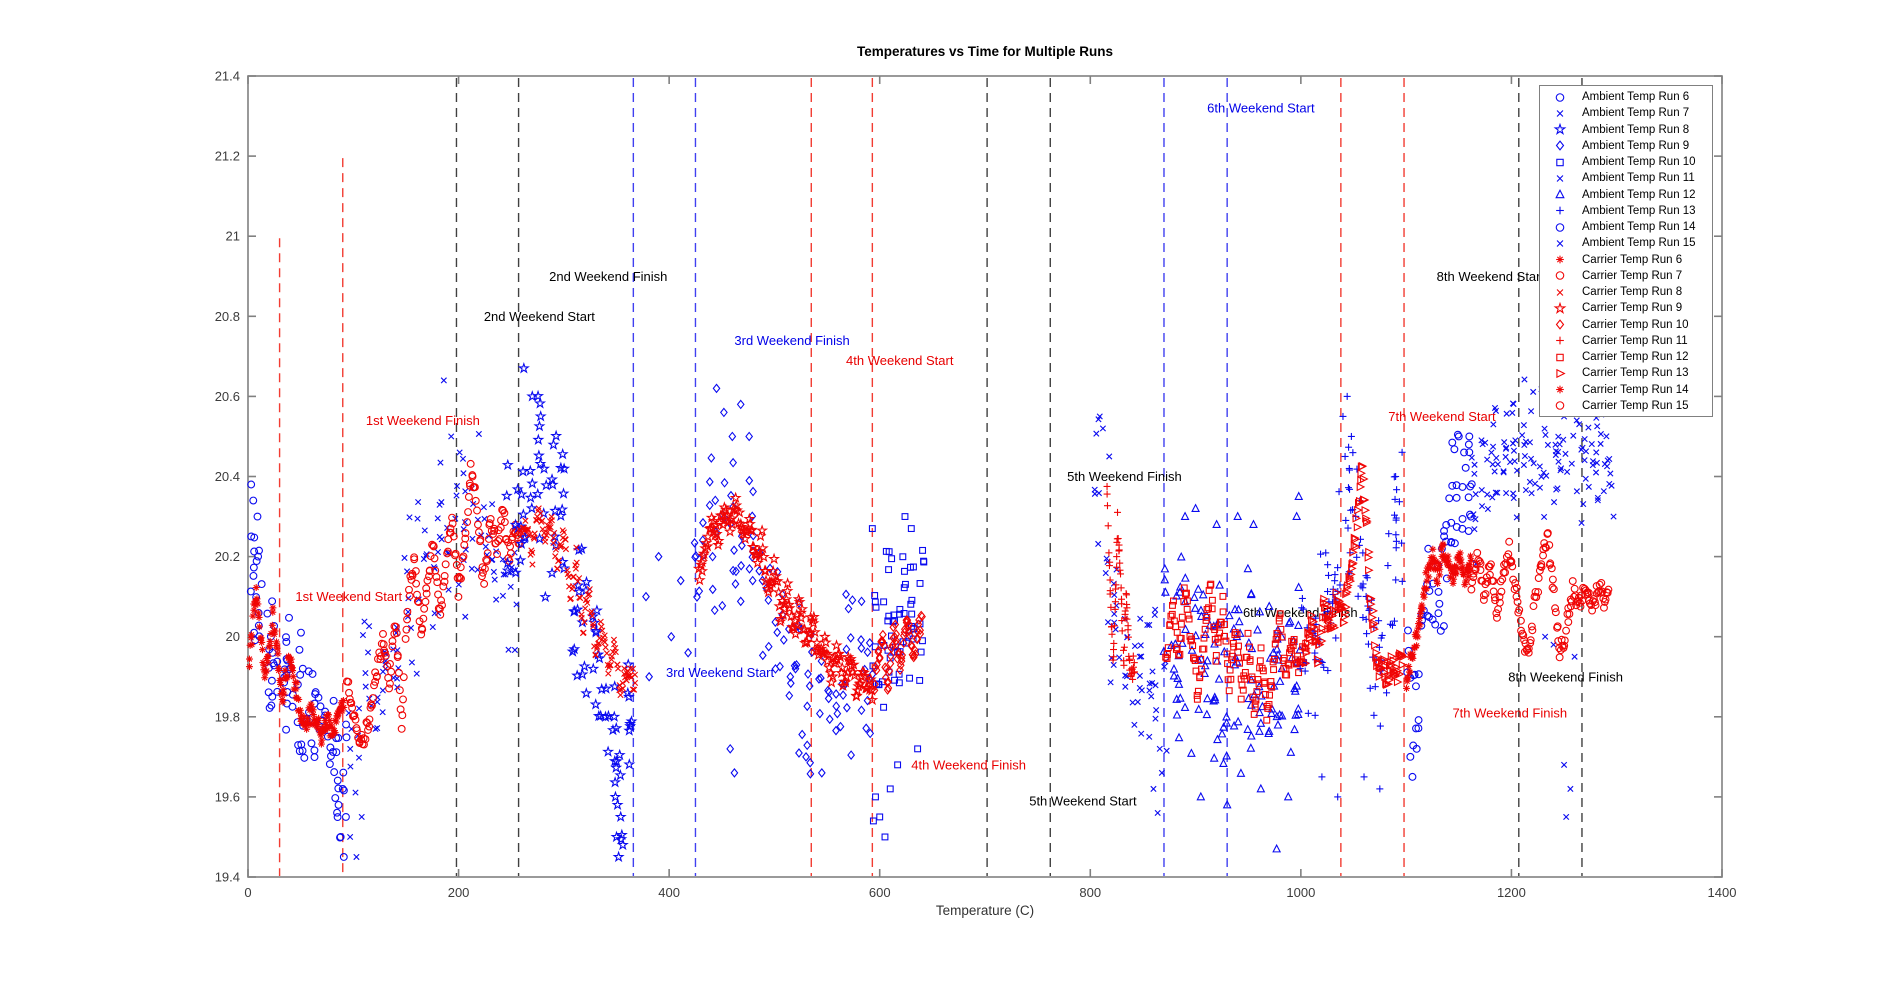 This screenshot has width=1904, height=987. What do you see at coordinates (233, 236) in the screenshot?
I see `y-tick-label: 21` at bounding box center [233, 236].